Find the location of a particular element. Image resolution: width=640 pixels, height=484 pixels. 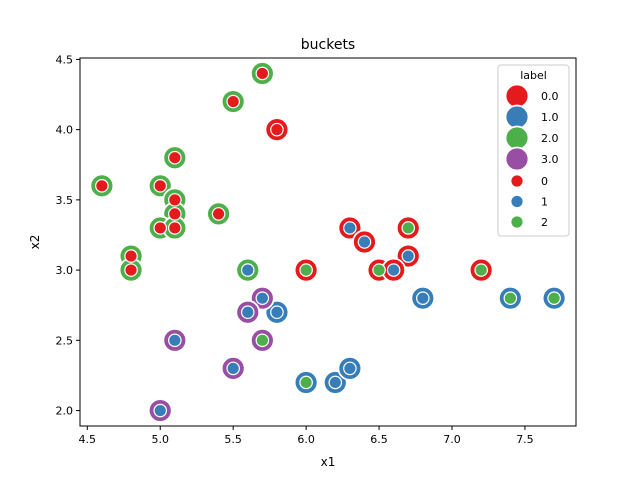

x-tick-label: 4.5 is located at coordinates (88, 439).